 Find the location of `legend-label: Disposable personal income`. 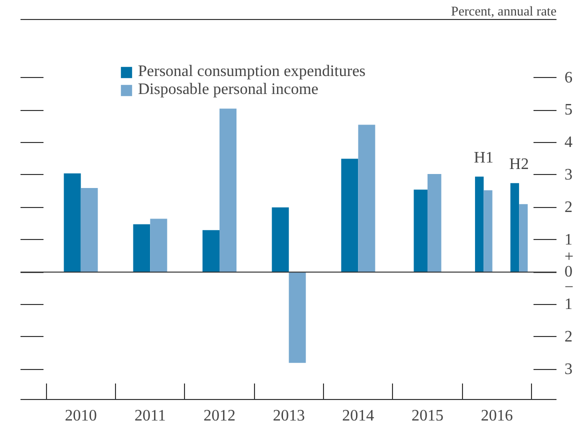

legend-label: Disposable personal income is located at coordinates (228, 90).